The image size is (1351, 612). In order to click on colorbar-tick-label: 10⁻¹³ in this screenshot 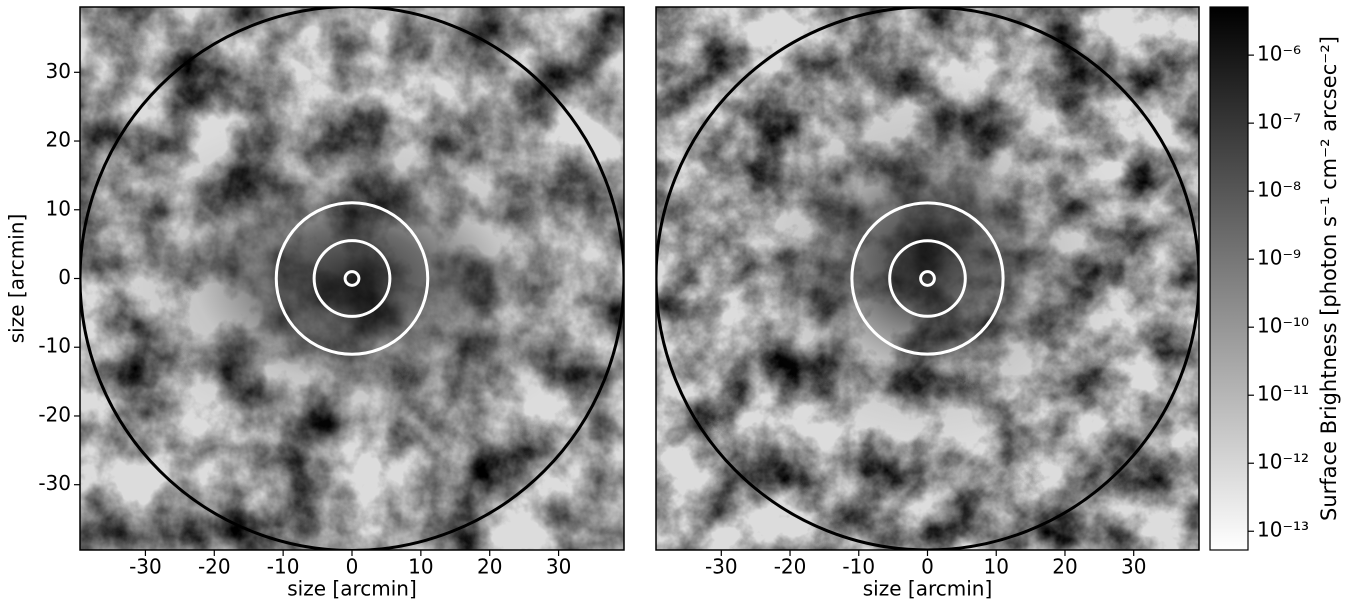, I will do `click(1283, 530)`.